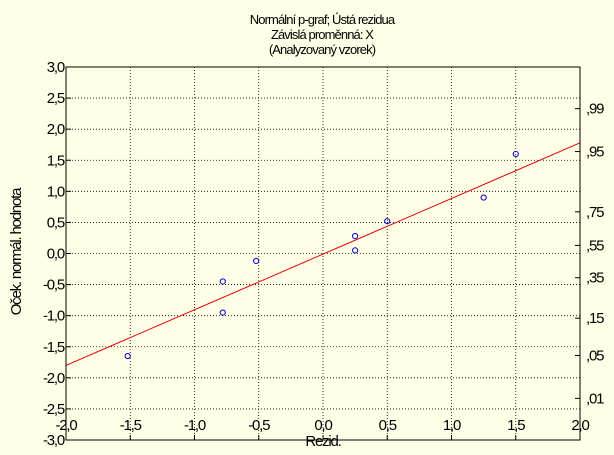 The width and height of the screenshot is (614, 455). I want to click on y-tick-label: -3,0, so click(54, 440).